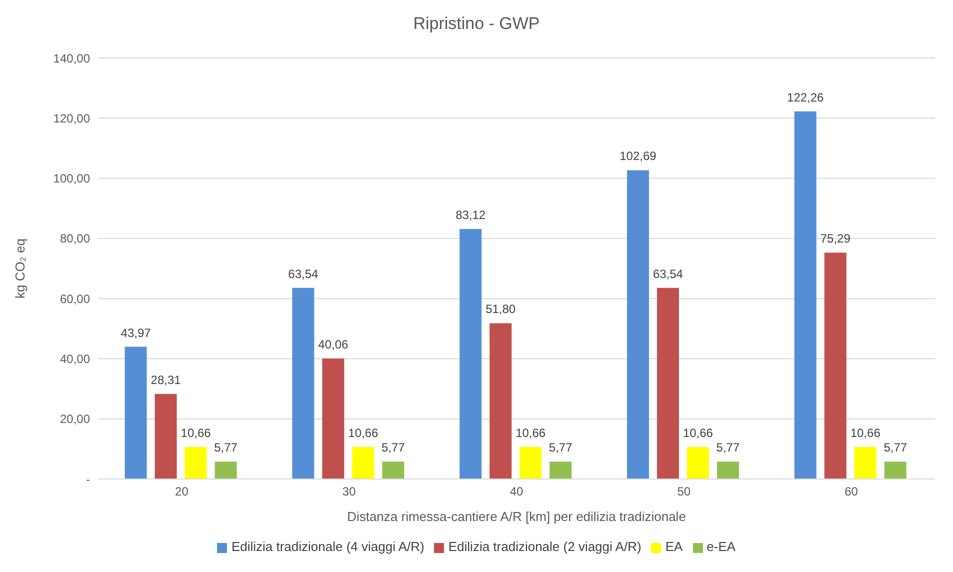 The width and height of the screenshot is (953, 572). I want to click on chart-title: Ripristino - GWP, so click(476, 24).